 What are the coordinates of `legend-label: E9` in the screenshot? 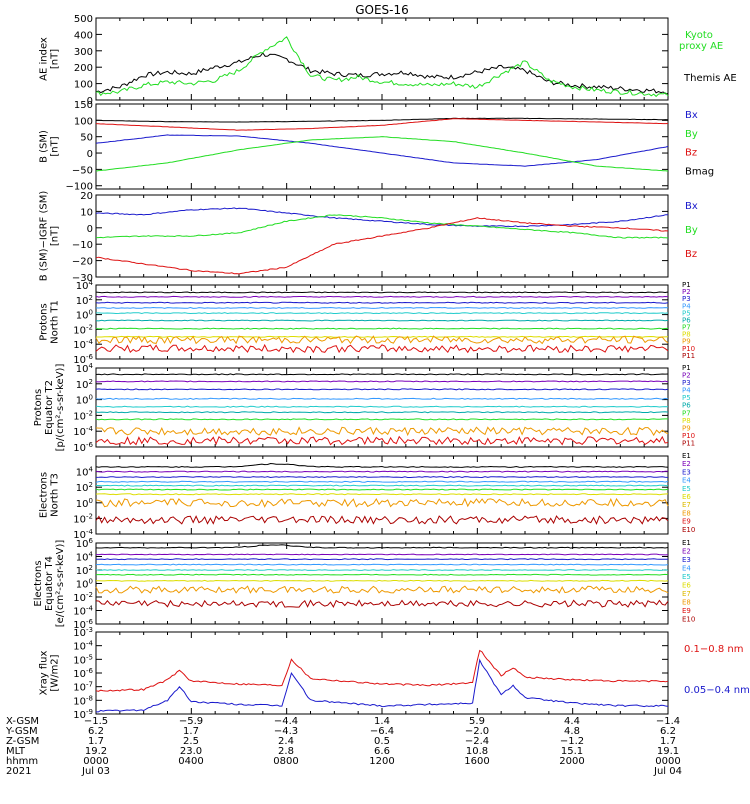 It's located at (686, 611).